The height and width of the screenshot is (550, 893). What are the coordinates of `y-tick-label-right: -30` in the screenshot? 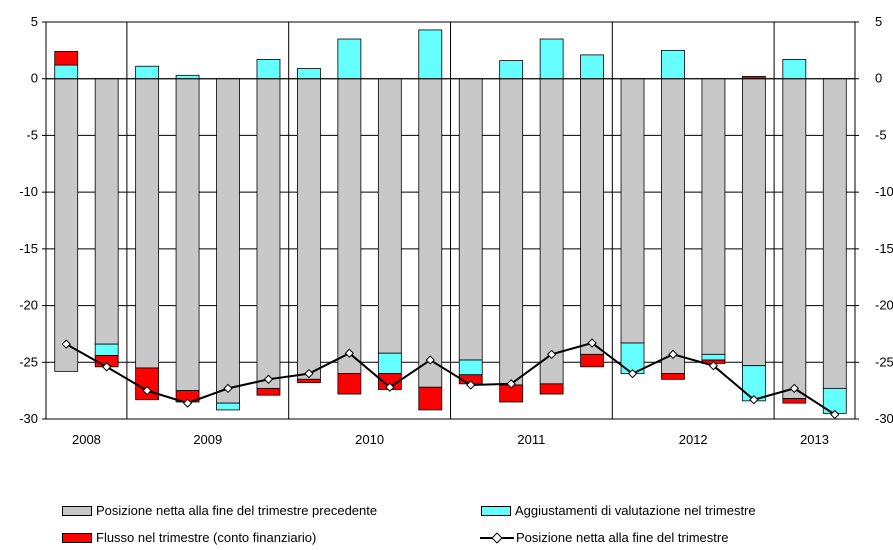 It's located at (884, 418).